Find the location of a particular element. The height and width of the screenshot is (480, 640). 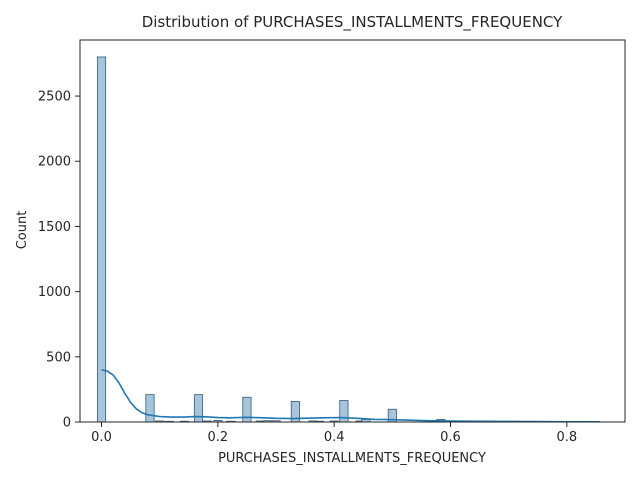

y-tick-label: 1000 is located at coordinates (54, 292).